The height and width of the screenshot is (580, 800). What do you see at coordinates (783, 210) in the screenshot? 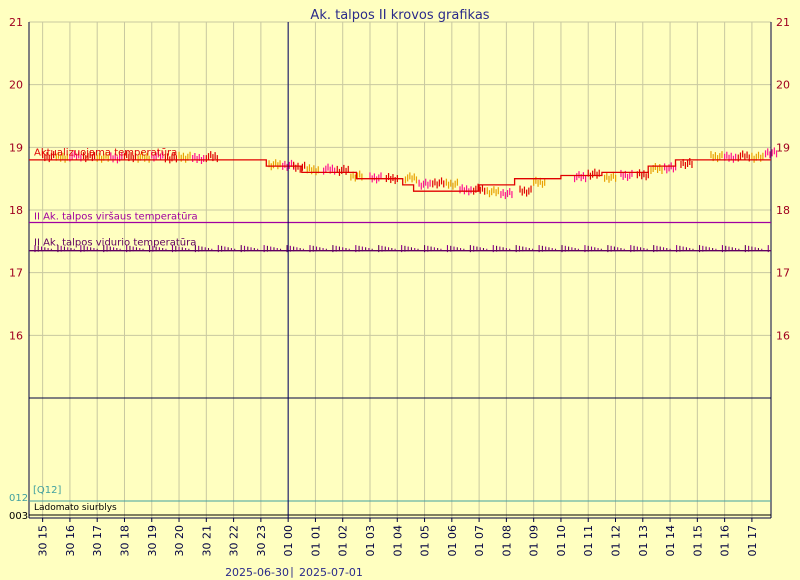
I see `y-tick-label-right: 18` at bounding box center [783, 210].